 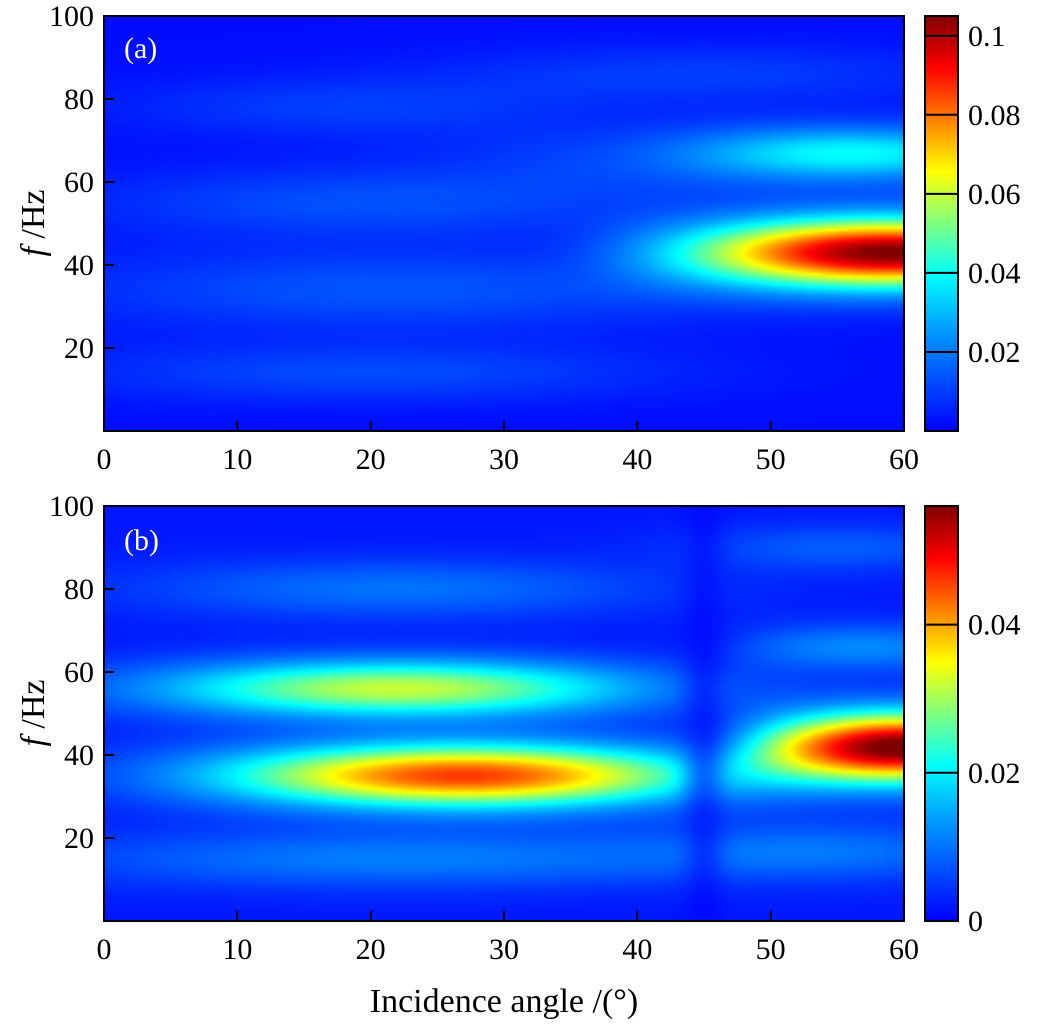 What do you see at coordinates (994, 115) in the screenshot?
I see `colorbar-tick-label: 0.08` at bounding box center [994, 115].